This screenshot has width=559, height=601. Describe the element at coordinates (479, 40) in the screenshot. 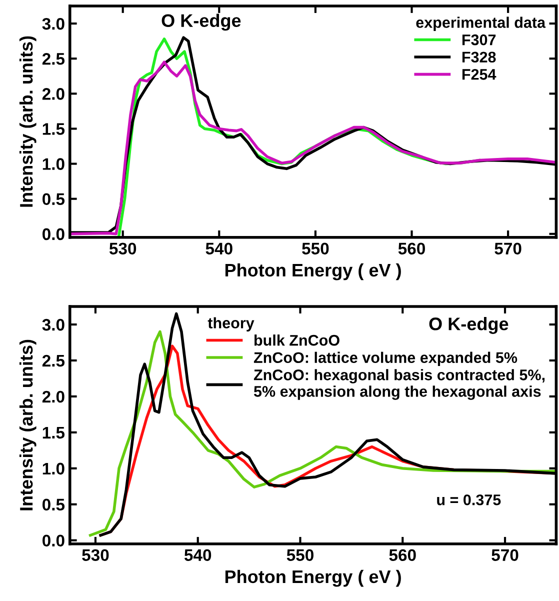

I see `legend-label: F307` at that location.